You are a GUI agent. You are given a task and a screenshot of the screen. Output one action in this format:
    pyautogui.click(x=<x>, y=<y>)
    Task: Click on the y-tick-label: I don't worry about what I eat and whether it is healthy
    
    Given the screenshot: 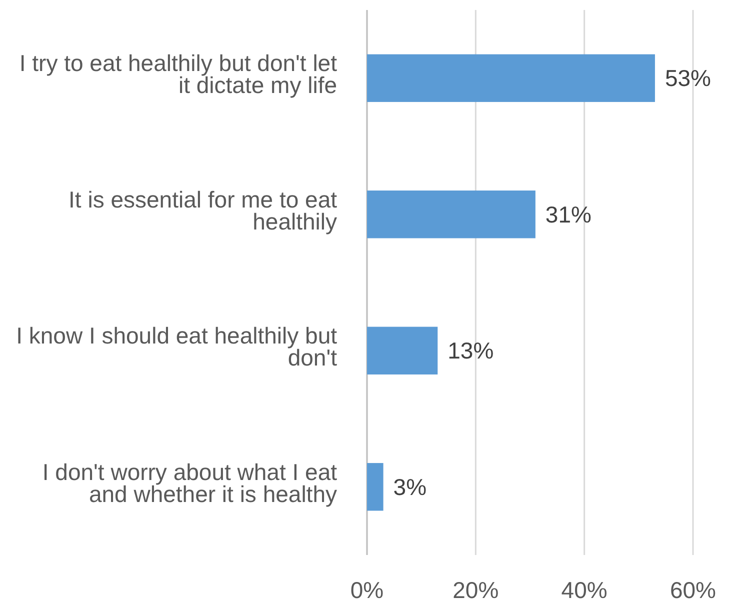 What is the action you would take?
    pyautogui.click(x=190, y=482)
    